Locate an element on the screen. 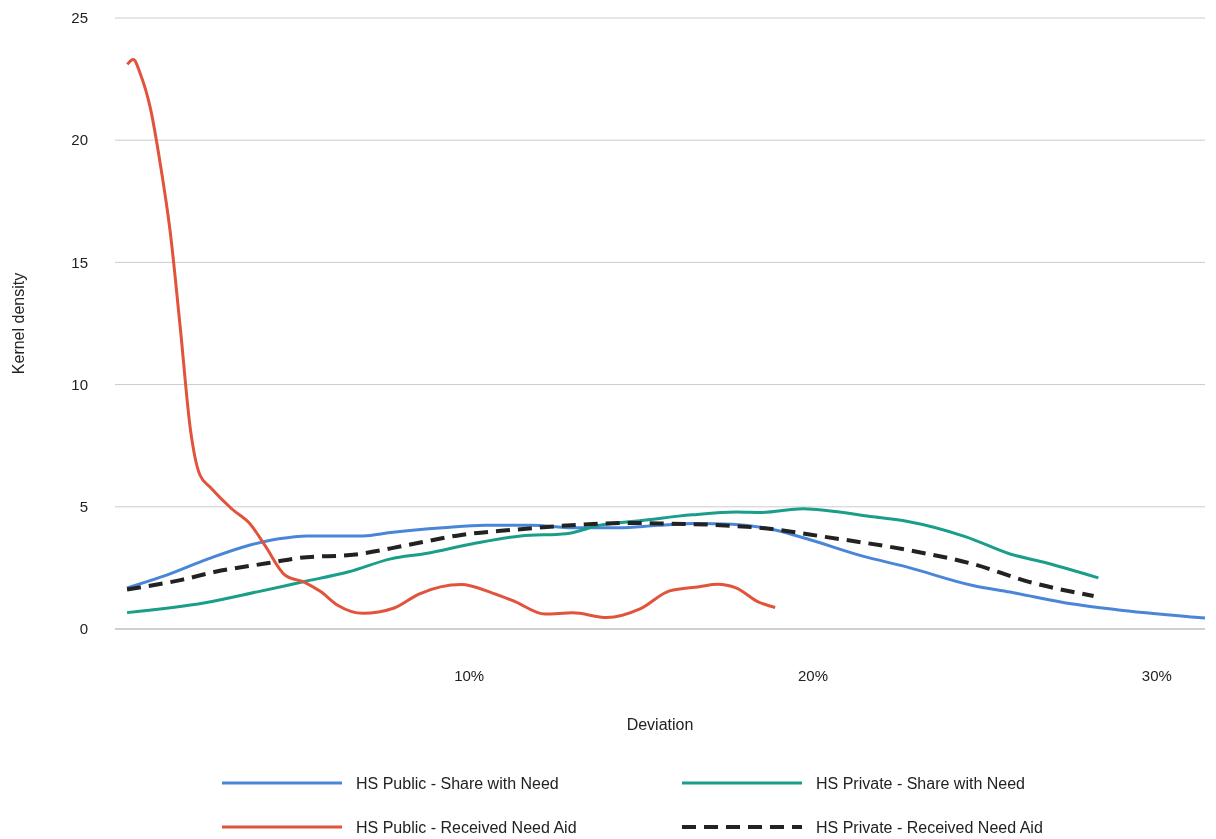  legend-label: HS Public - Received Need Aid is located at coordinates (466, 827).